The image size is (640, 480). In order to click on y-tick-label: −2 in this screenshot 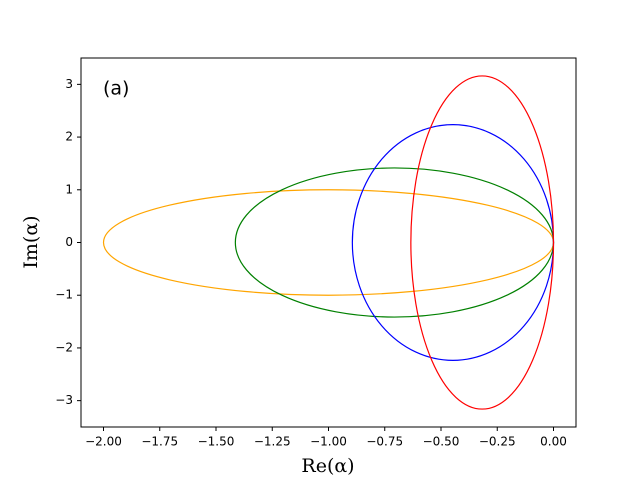, I will do `click(64, 347)`.